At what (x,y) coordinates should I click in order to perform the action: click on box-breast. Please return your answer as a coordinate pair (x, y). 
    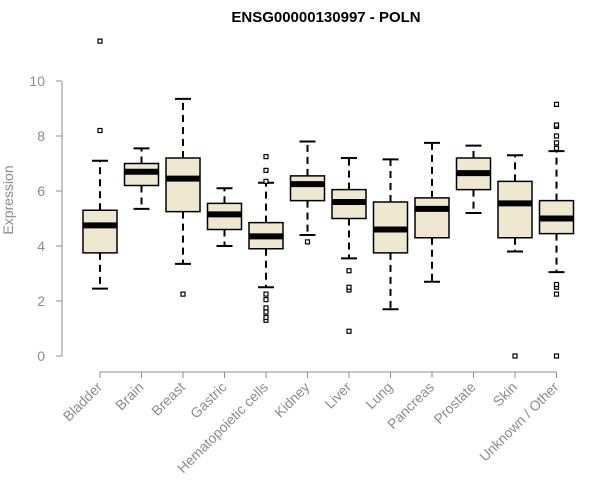
    Looking at the image, I should click on (183, 197).